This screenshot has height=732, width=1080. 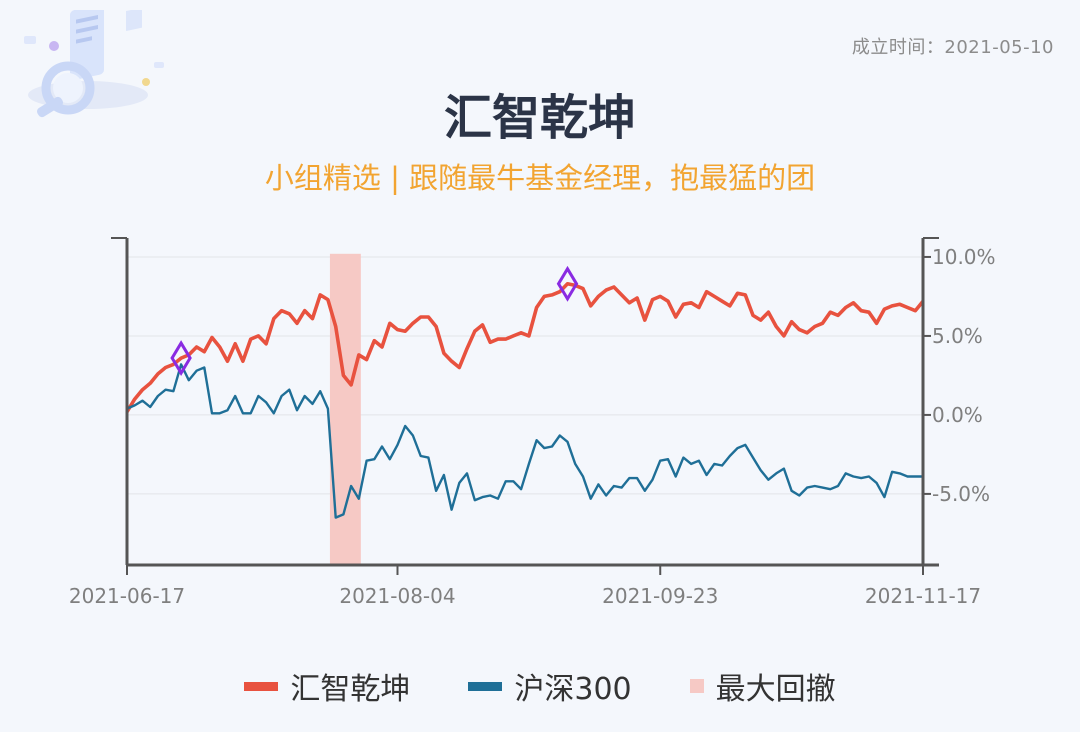 I want to click on x-tick-label: 2021-06-17, so click(x=127, y=596).